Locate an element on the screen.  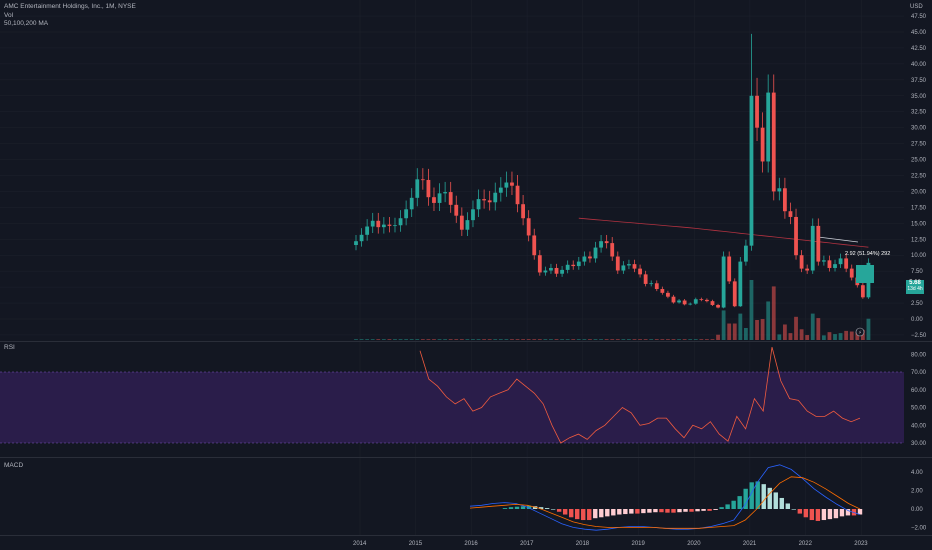
rsi-tick-label: 80.00 is located at coordinates (919, 355).